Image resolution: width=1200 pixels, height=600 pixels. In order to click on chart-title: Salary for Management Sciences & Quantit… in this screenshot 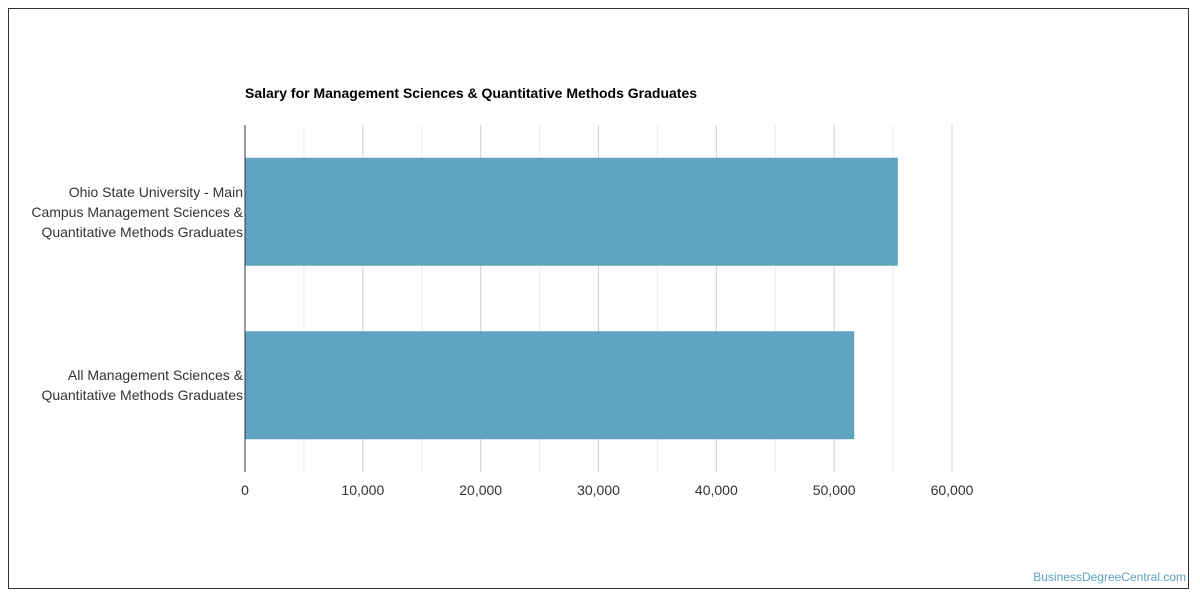, I will do `click(471, 93)`.